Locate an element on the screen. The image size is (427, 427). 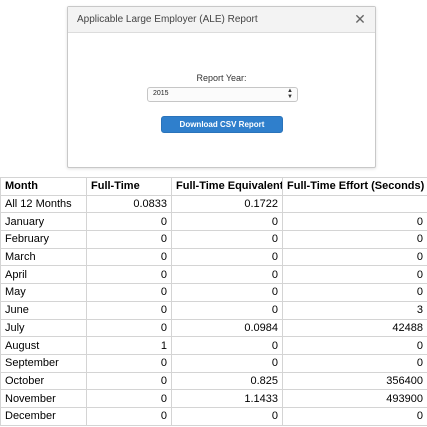
table-row: April 0 0 0 is located at coordinates (213, 275).